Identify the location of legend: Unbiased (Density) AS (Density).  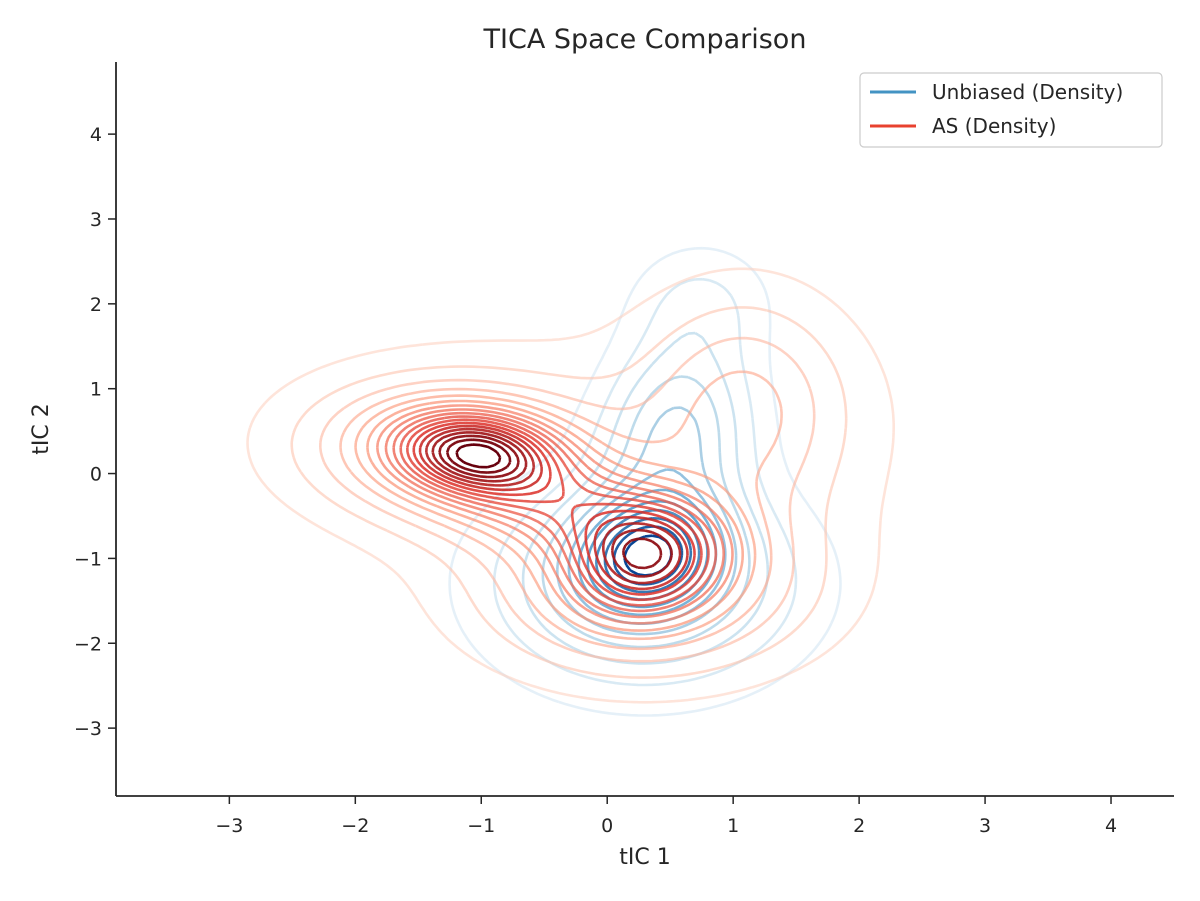
(1011, 110).